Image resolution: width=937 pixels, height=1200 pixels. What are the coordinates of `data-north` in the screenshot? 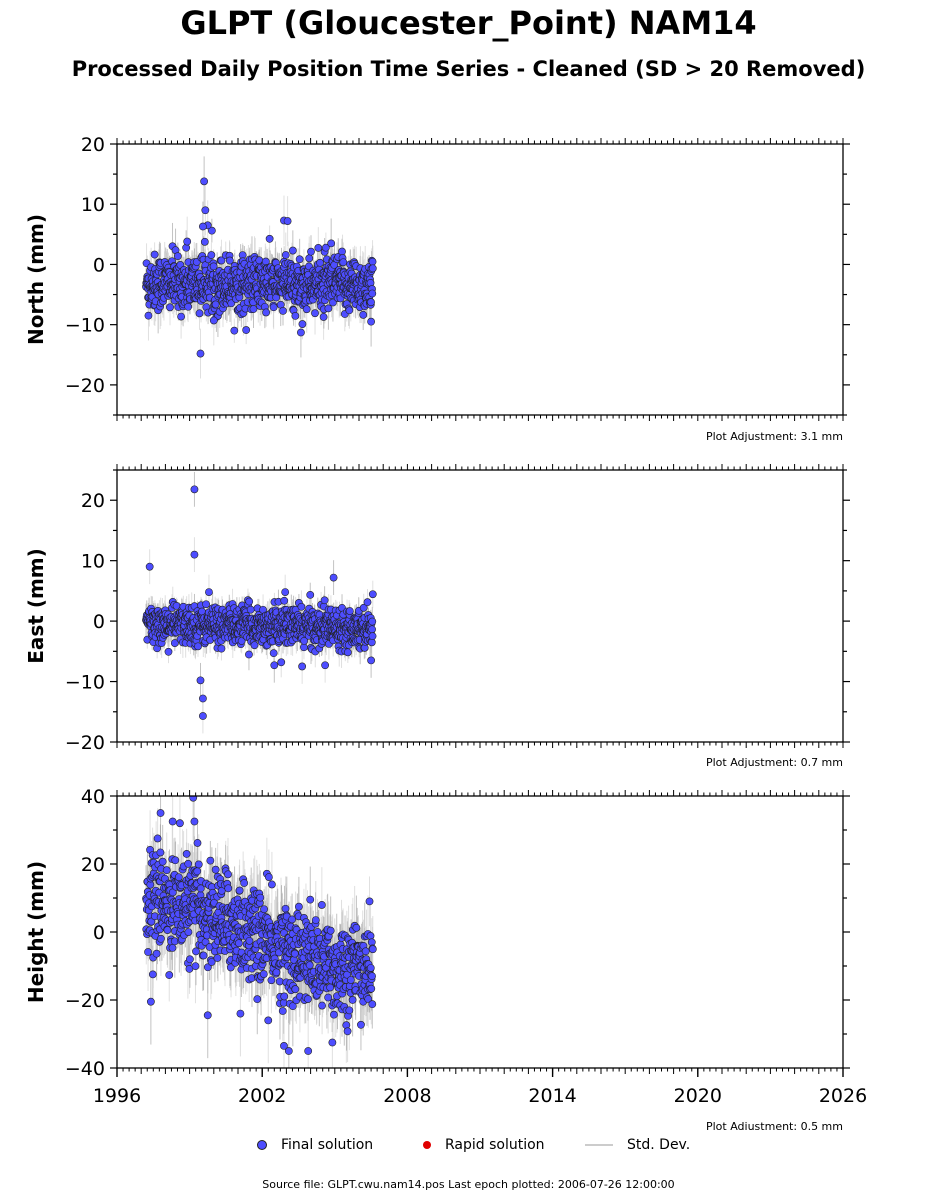 It's located at (259, 267).